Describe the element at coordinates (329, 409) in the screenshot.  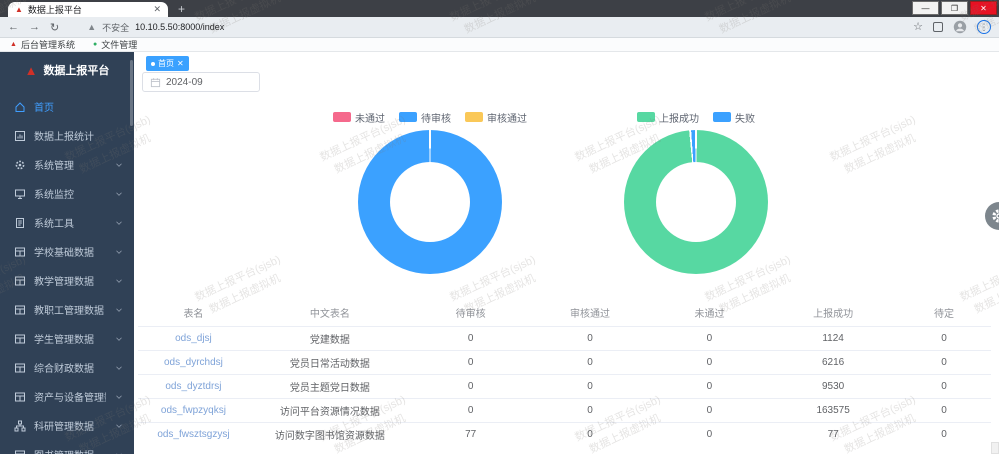
I see `table-cell: 访问平台资源情况数据` at that location.